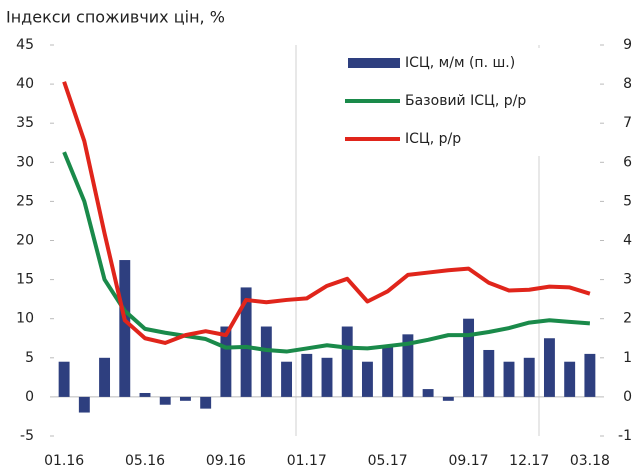 Image resolution: width=637 pixels, height=472 pixels. What do you see at coordinates (25, 201) in the screenshot?
I see `y-tick-label: 25` at bounding box center [25, 201].